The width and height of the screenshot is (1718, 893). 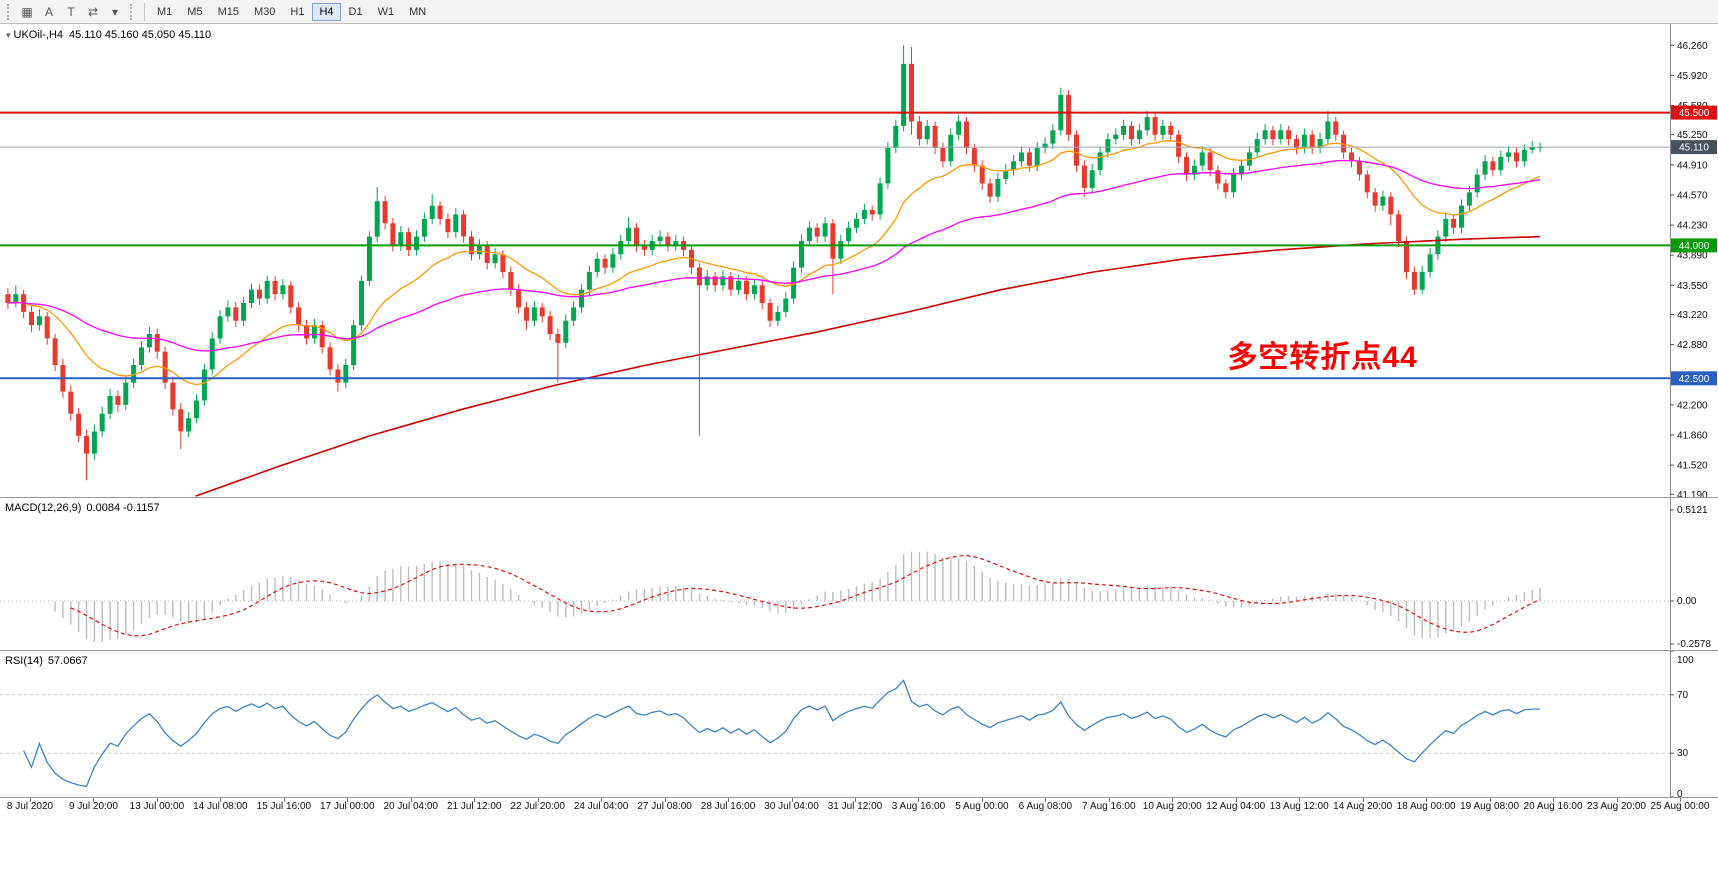 What do you see at coordinates (355, 11) in the screenshot?
I see `timeframe-button-d1: D1` at bounding box center [355, 11].